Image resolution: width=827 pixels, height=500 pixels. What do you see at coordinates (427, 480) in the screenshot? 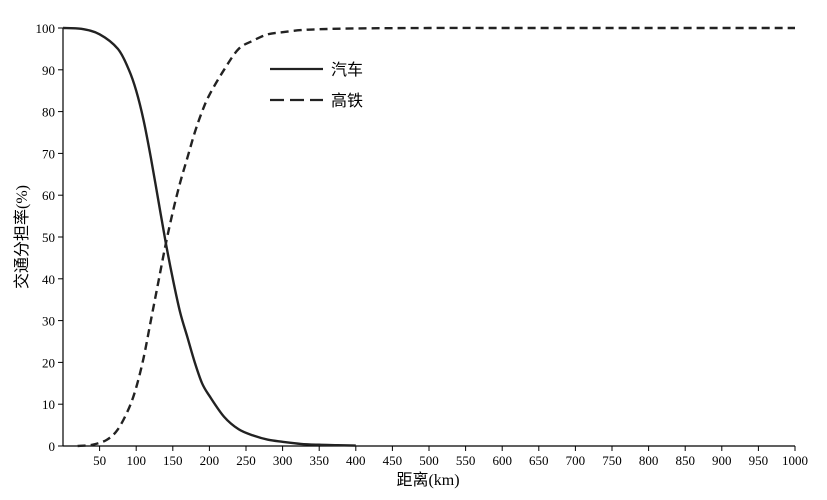
I see `x-axis-title: 距离(km)` at bounding box center [427, 480].